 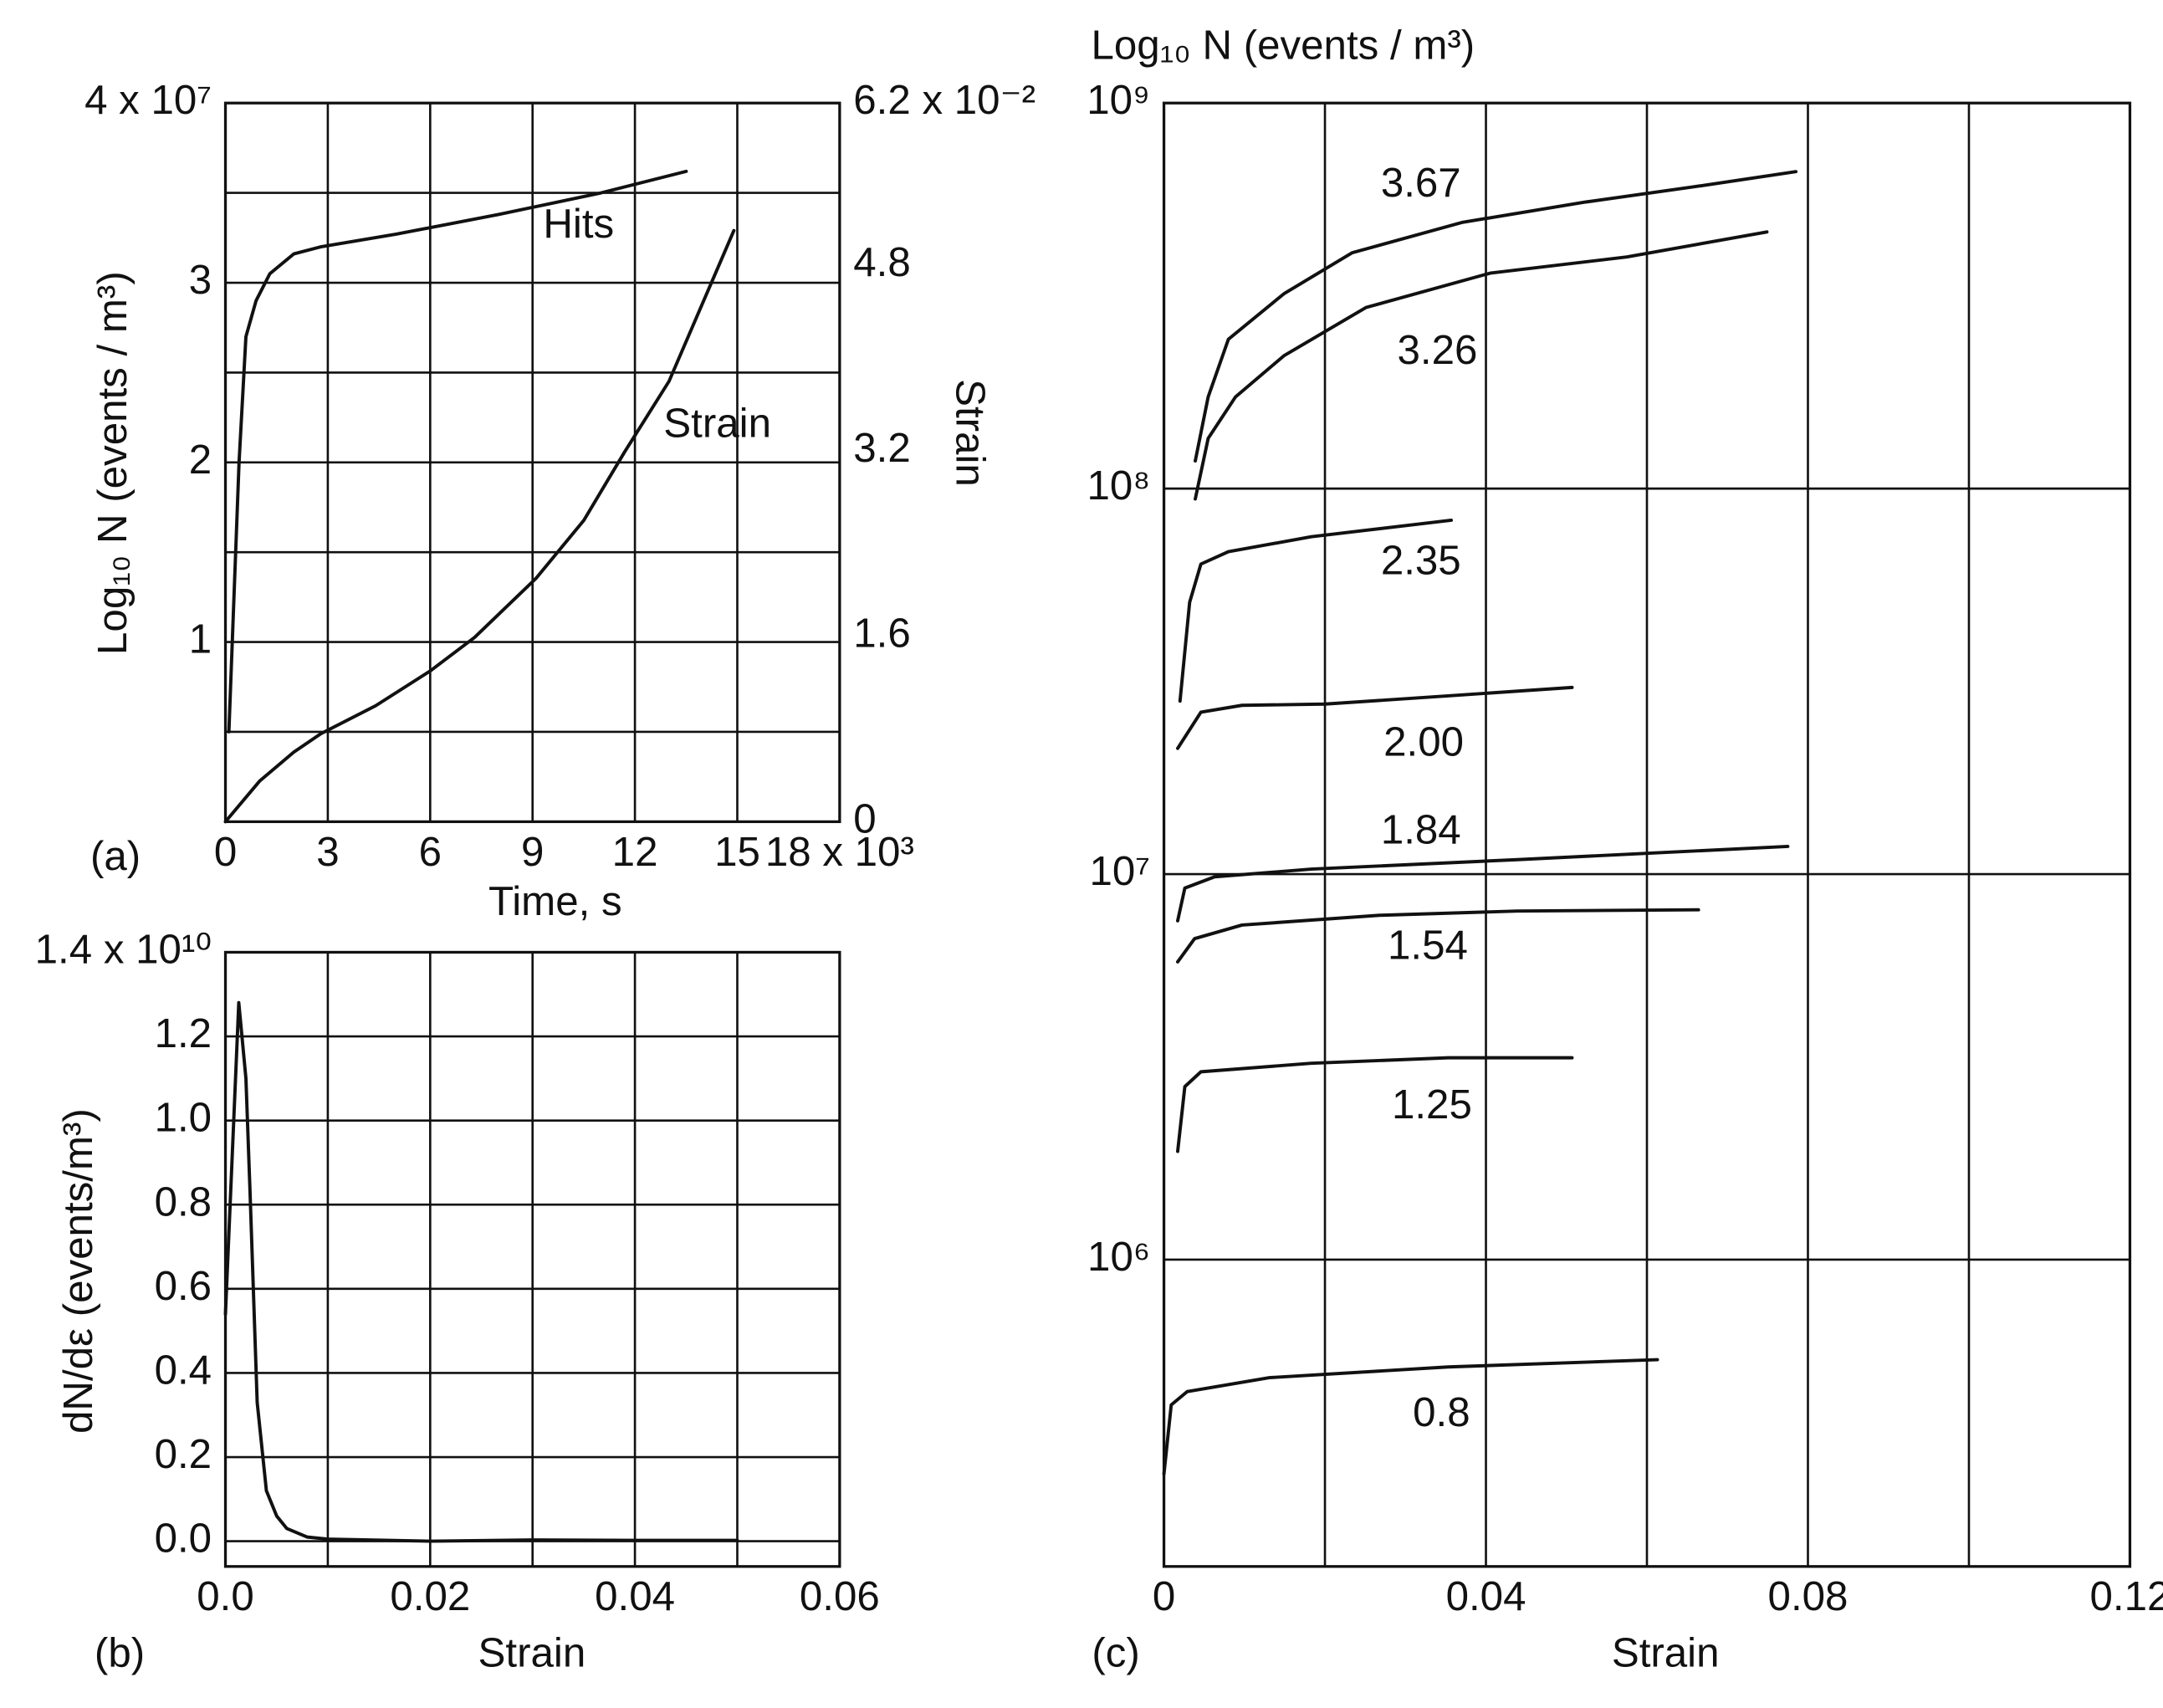 I want to click on x-tick-label: 12, so click(x=635, y=852).